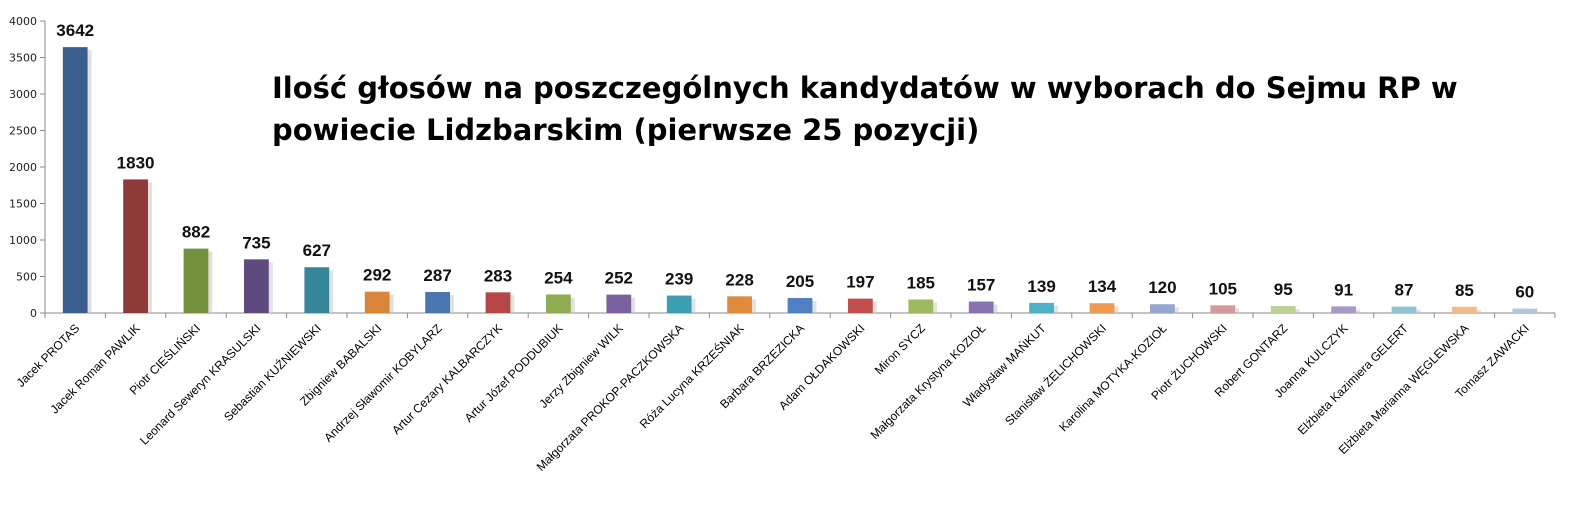 This screenshot has height=508, width=1585. What do you see at coordinates (200, 384) in the screenshot?
I see `category-label: Leonard Seweryn KRASULSKI` at bounding box center [200, 384].